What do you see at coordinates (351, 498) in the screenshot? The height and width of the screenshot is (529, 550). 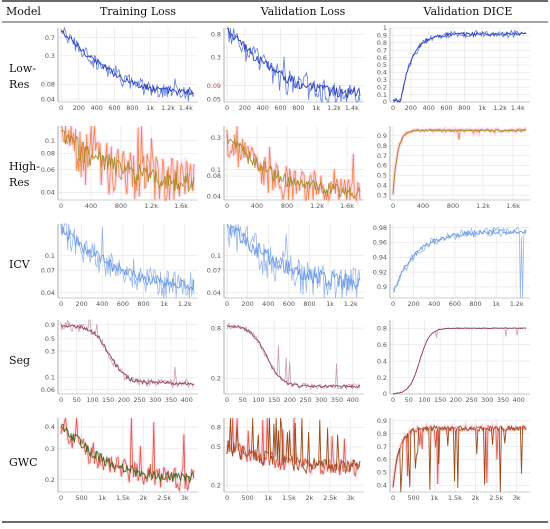 I see `x-tick-label: 3k` at bounding box center [351, 498].